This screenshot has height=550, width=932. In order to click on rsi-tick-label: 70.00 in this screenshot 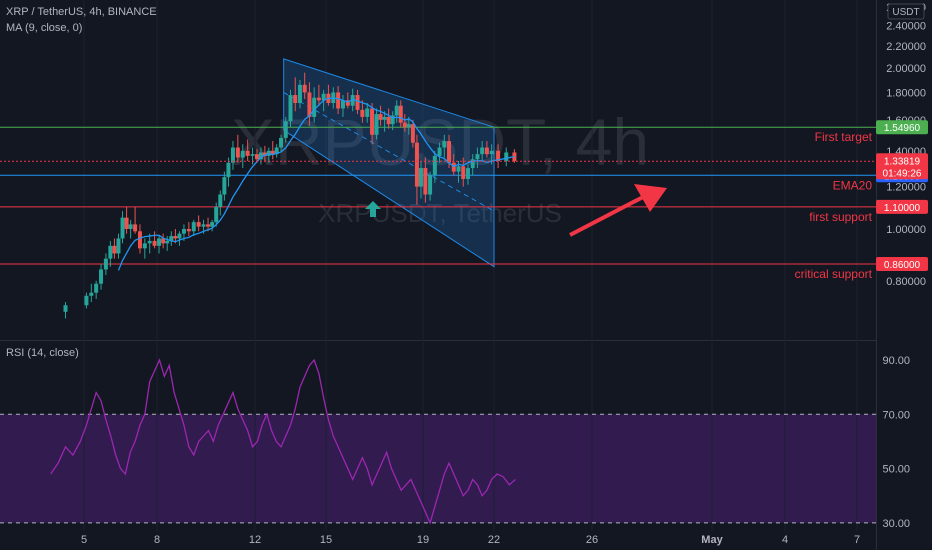, I will do `click(896, 415)`.